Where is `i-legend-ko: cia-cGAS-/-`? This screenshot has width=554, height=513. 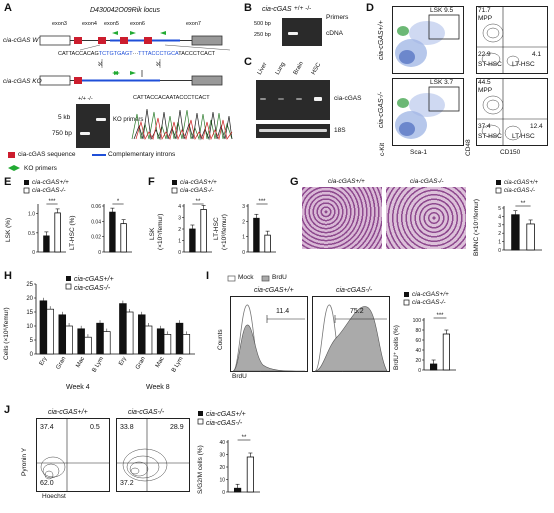 i-legend-ko: cia-cGAS-/- is located at coordinates (429, 302).